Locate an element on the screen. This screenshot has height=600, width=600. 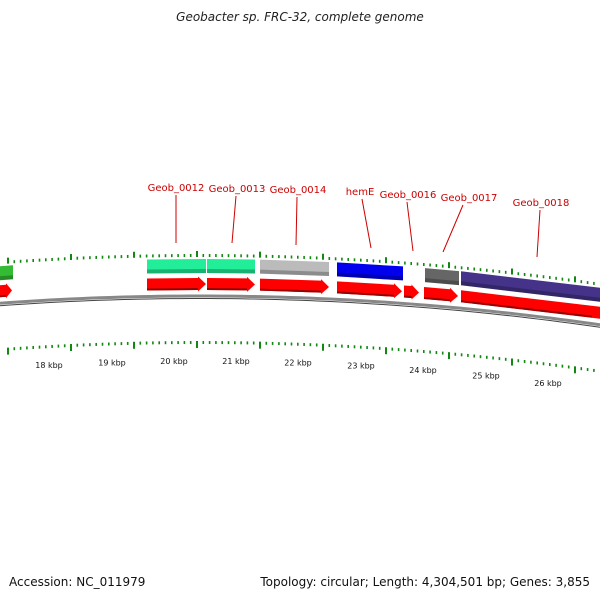
kbp-label: 21 kbp is located at coordinates (236, 361).